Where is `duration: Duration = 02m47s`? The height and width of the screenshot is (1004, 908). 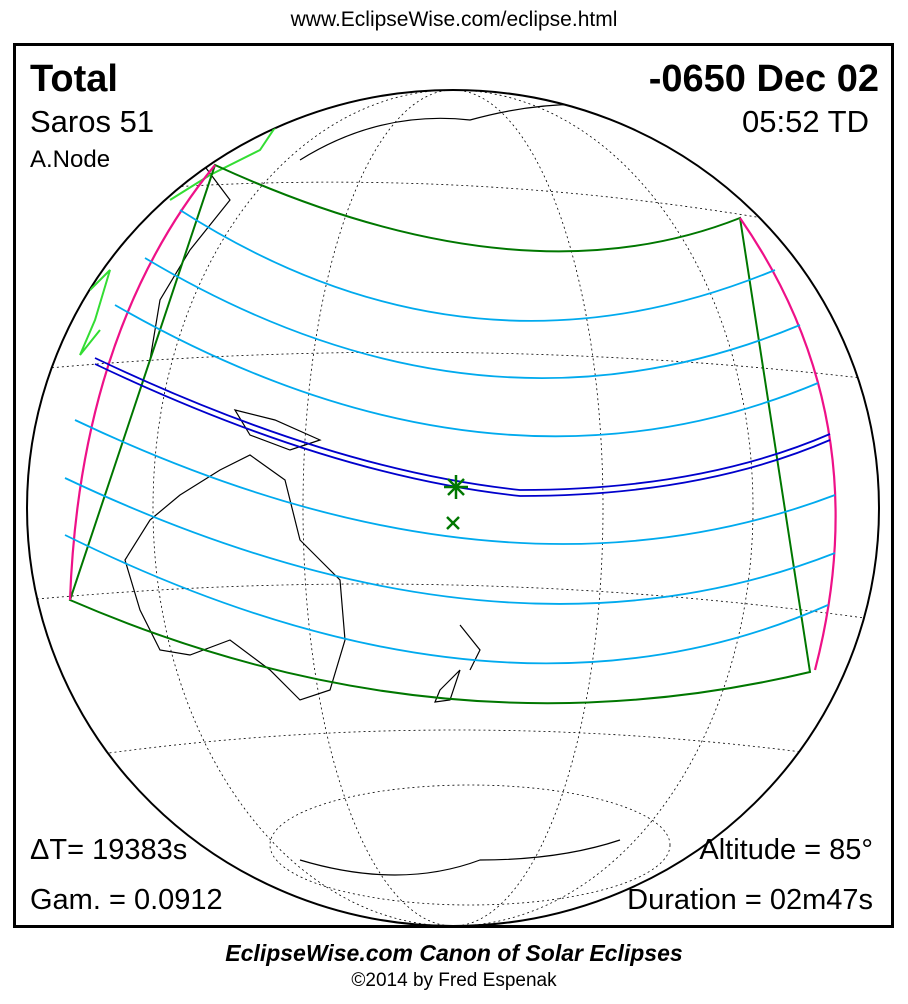 duration: Duration = 02m47s is located at coordinates (750, 900).